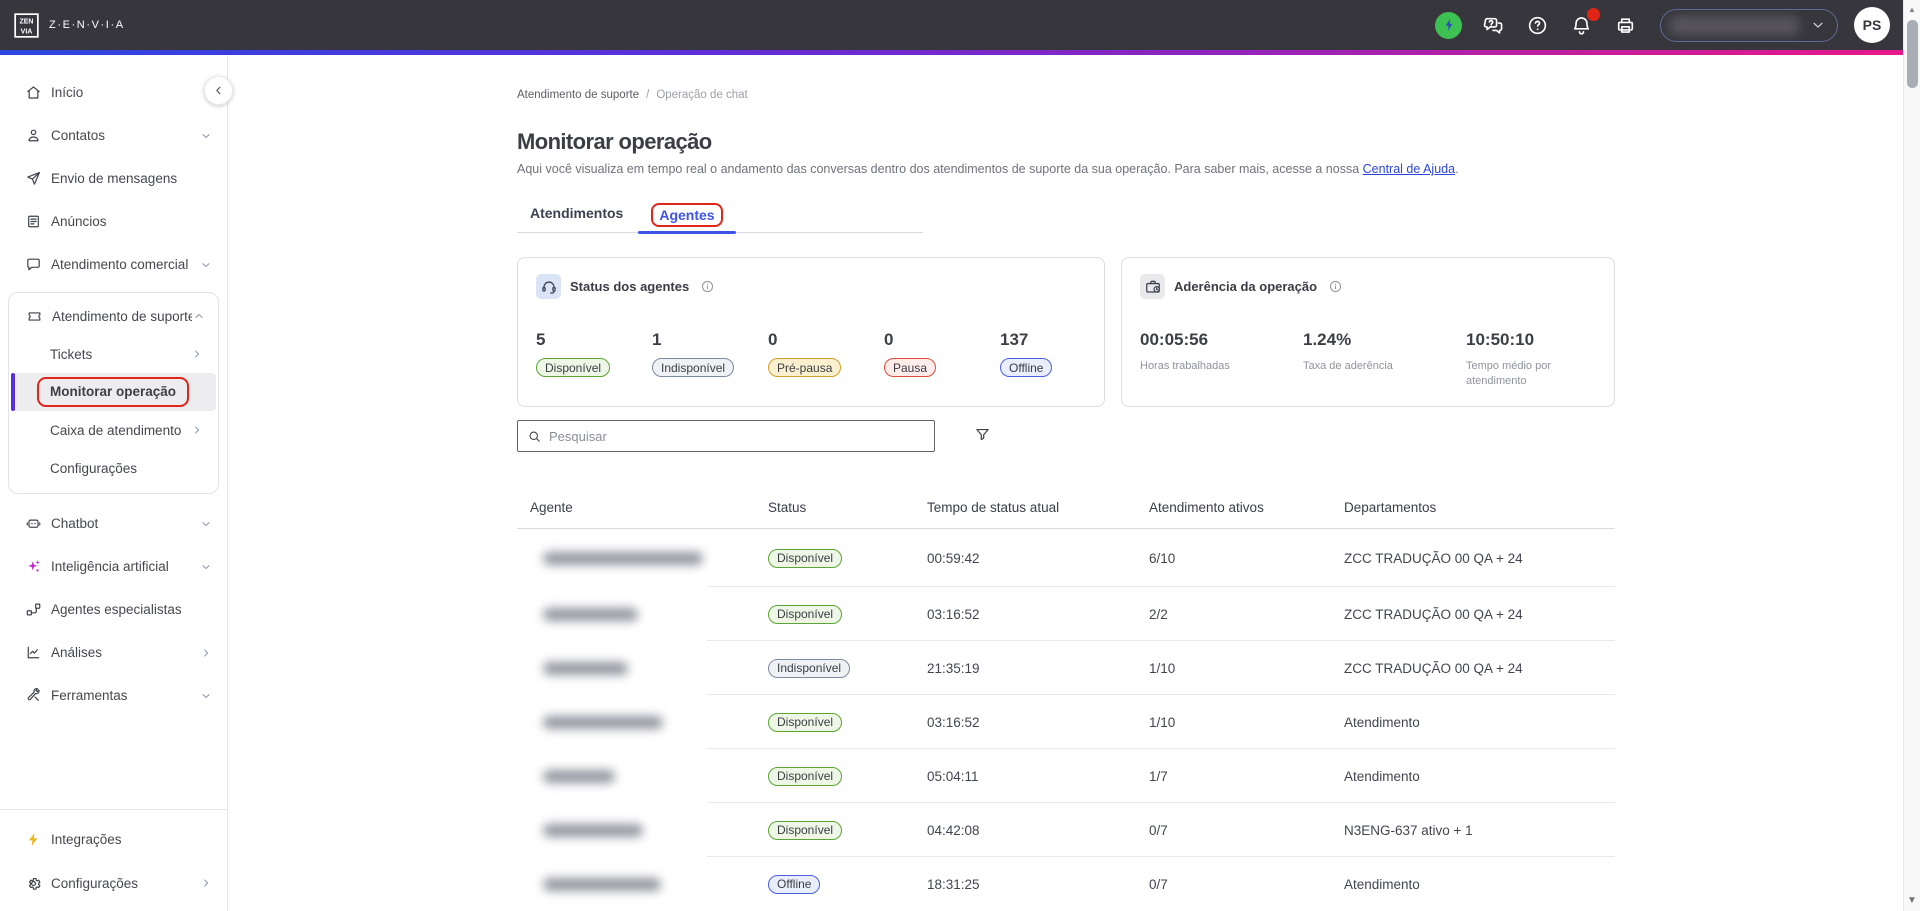 The width and height of the screenshot is (1920, 911). Describe the element at coordinates (953, 884) in the screenshot. I see `status-time-cell: 18:31:25` at that location.